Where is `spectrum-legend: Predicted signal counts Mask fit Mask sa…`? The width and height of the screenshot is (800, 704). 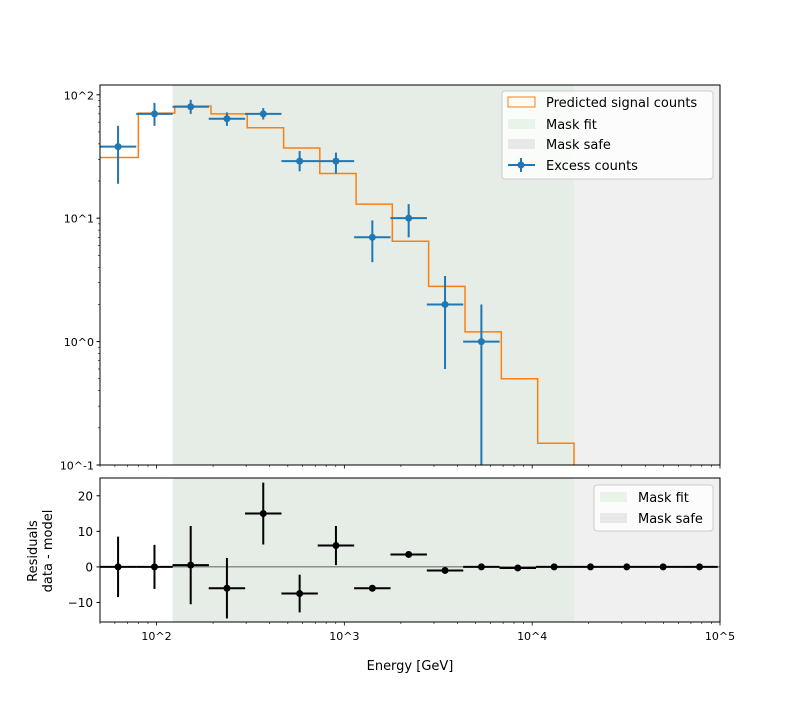 spectrum-legend: Predicted signal counts Mask fit Mask sa… is located at coordinates (607, 135).